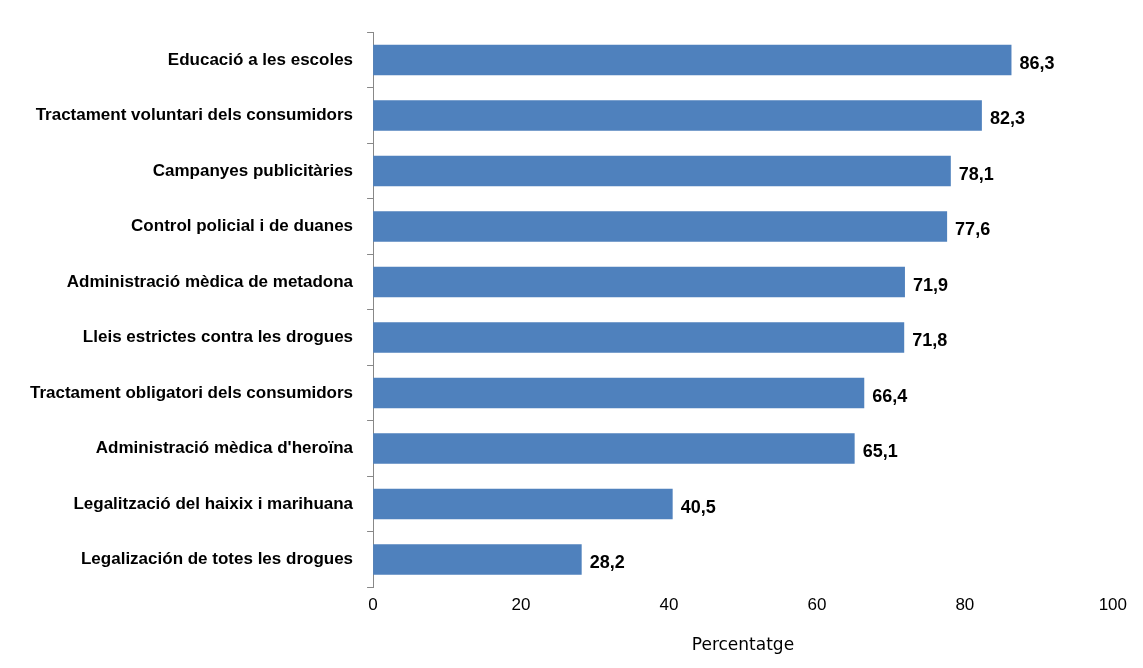  Describe the element at coordinates (698, 506) in the screenshot. I see `data-label: 40,5` at that location.